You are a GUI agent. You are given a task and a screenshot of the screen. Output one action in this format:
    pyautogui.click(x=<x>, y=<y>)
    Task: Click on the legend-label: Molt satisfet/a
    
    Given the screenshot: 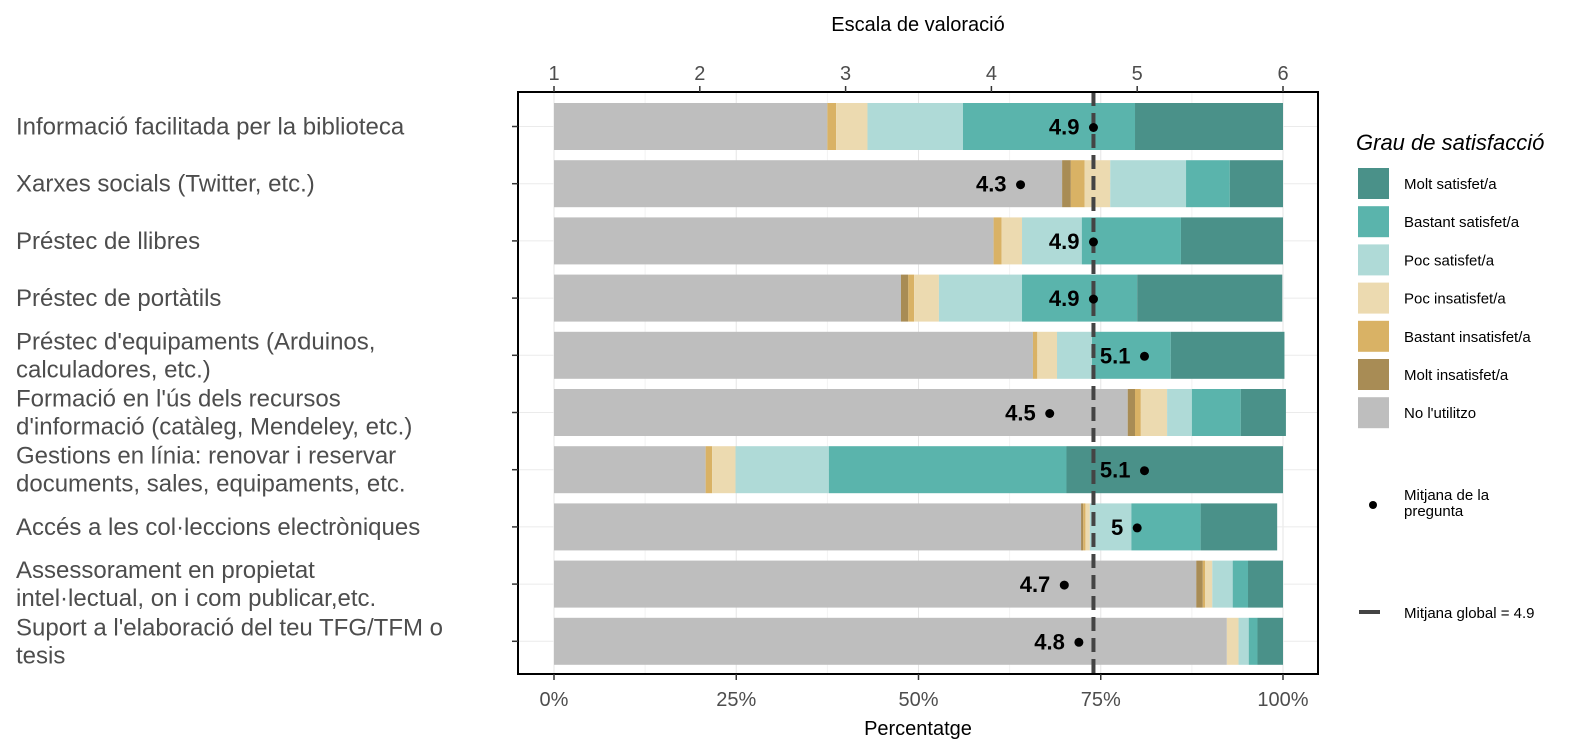 What is the action you would take?
    pyautogui.click(x=1450, y=184)
    